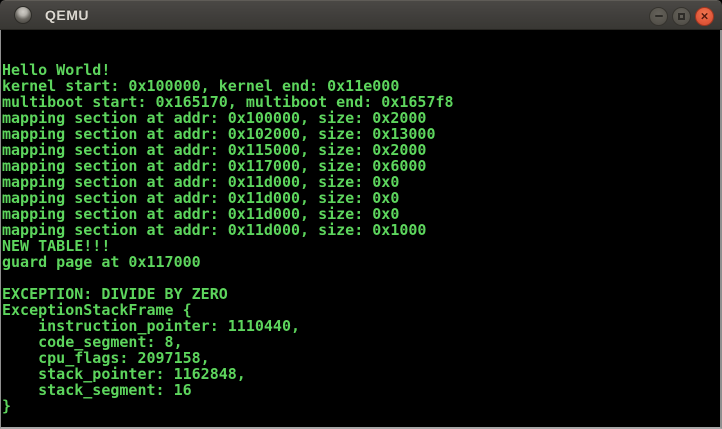 This screenshot has height=429, width=722. What do you see at coordinates (361, 278) in the screenshot?
I see `terminal-line` at bounding box center [361, 278].